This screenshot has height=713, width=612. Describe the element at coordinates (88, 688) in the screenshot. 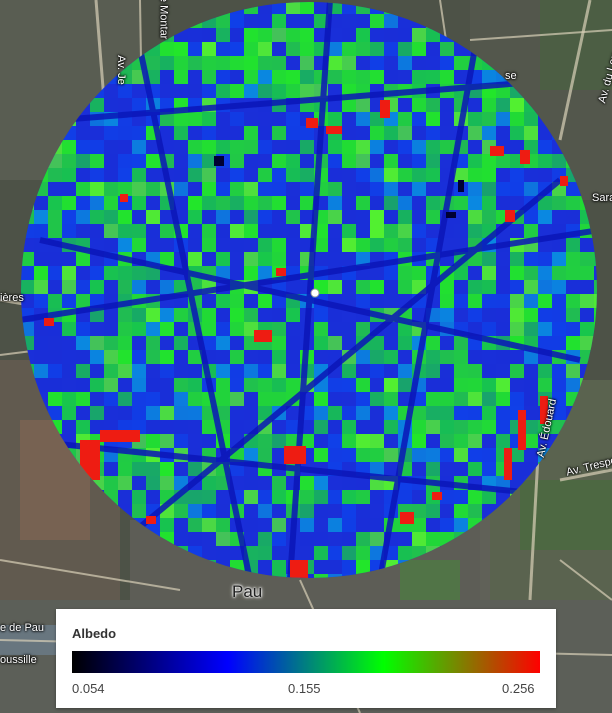

I see `legend-min-value: 0.054` at that location.